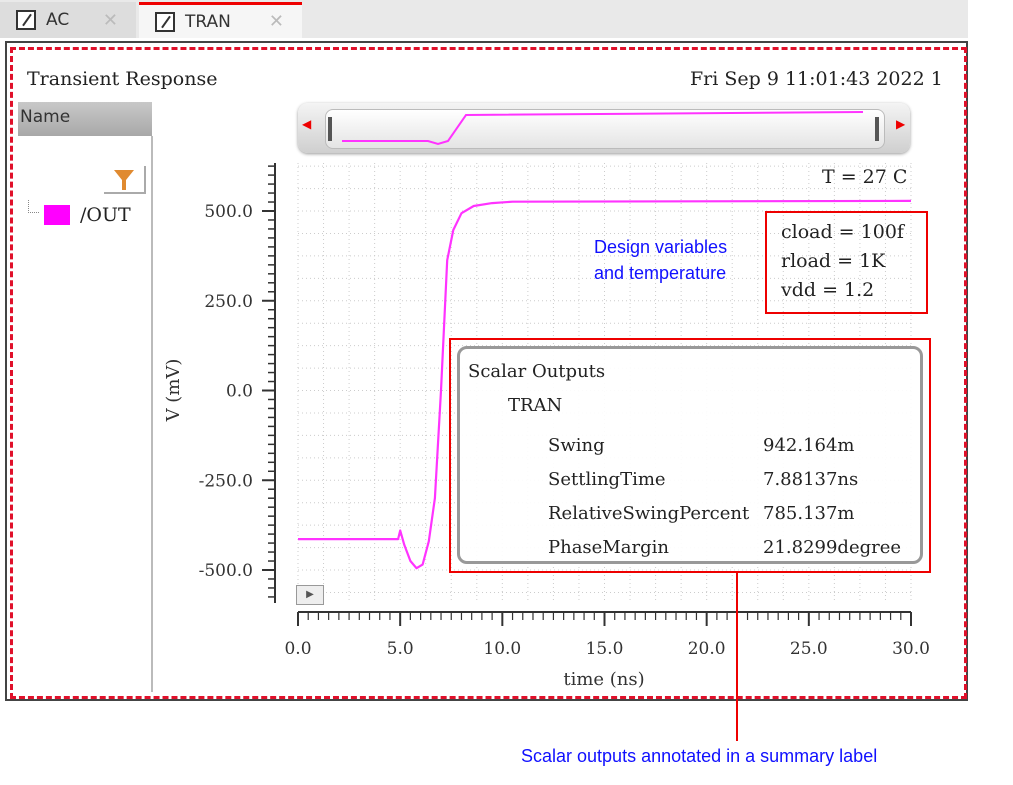  What do you see at coordinates (85, 119) in the screenshot?
I see `name-column-header: Name` at bounding box center [85, 119].